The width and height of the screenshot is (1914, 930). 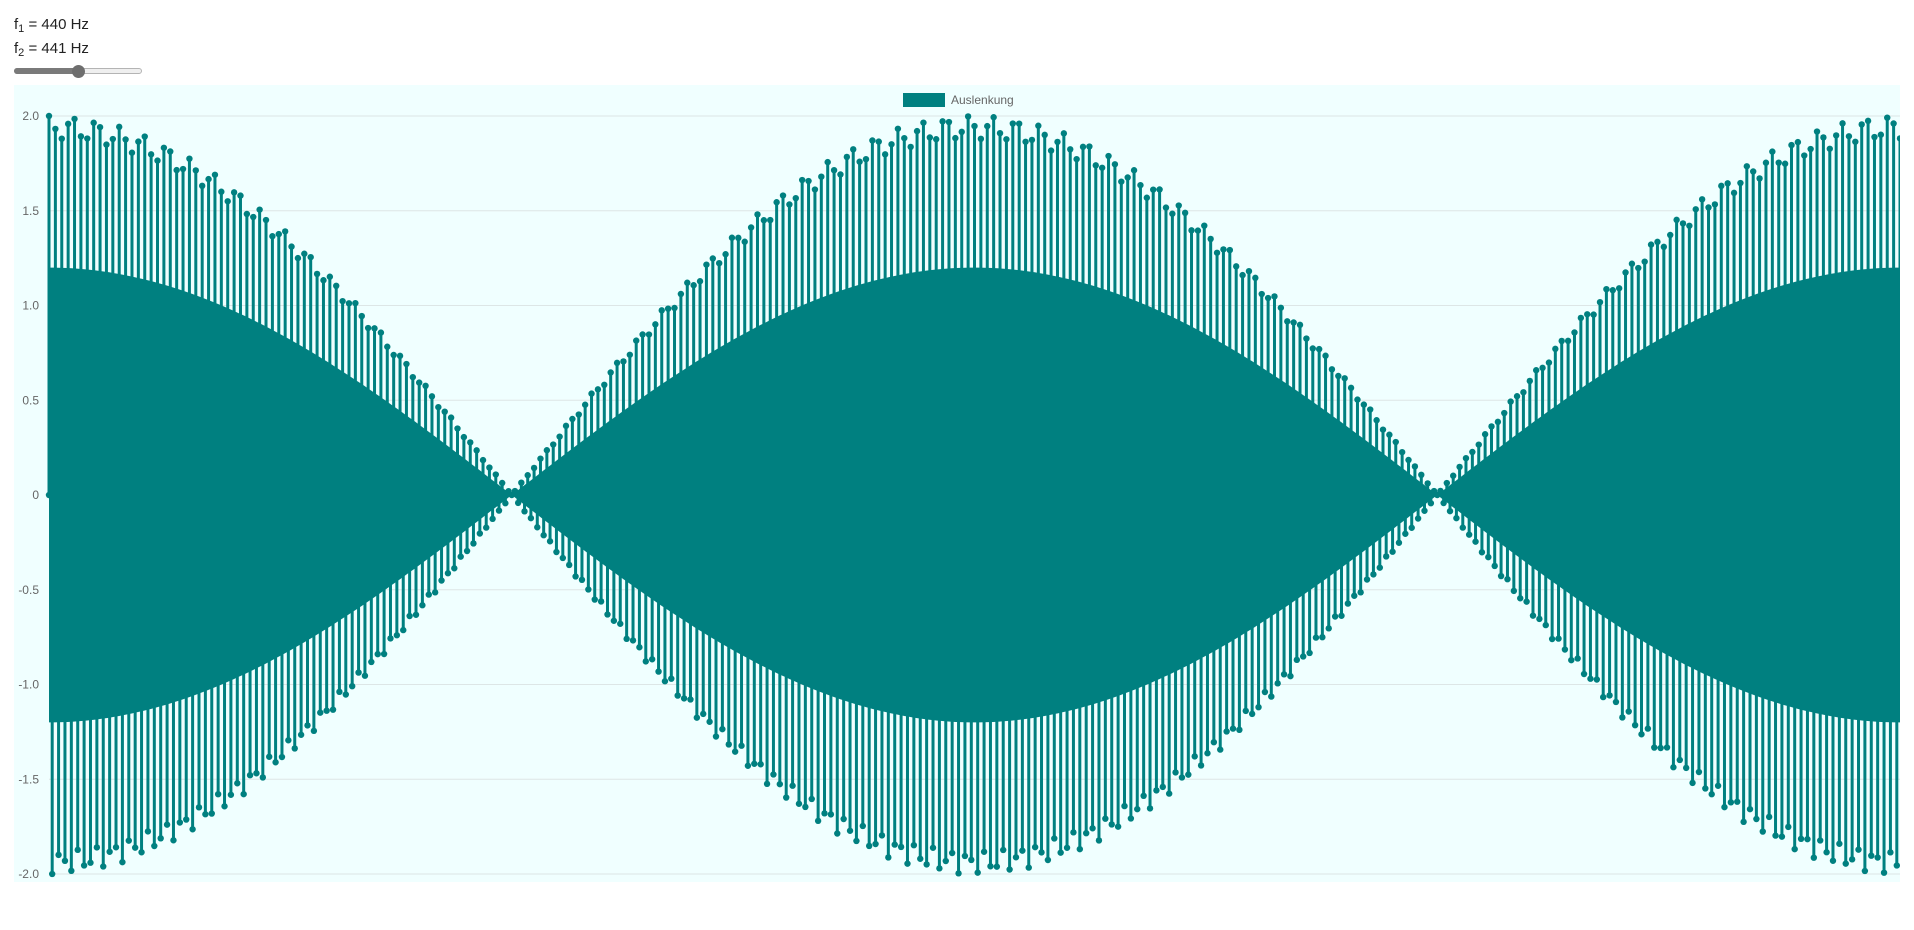 What do you see at coordinates (21, 29) in the screenshot?
I see `f1-subscript: 1` at bounding box center [21, 29].